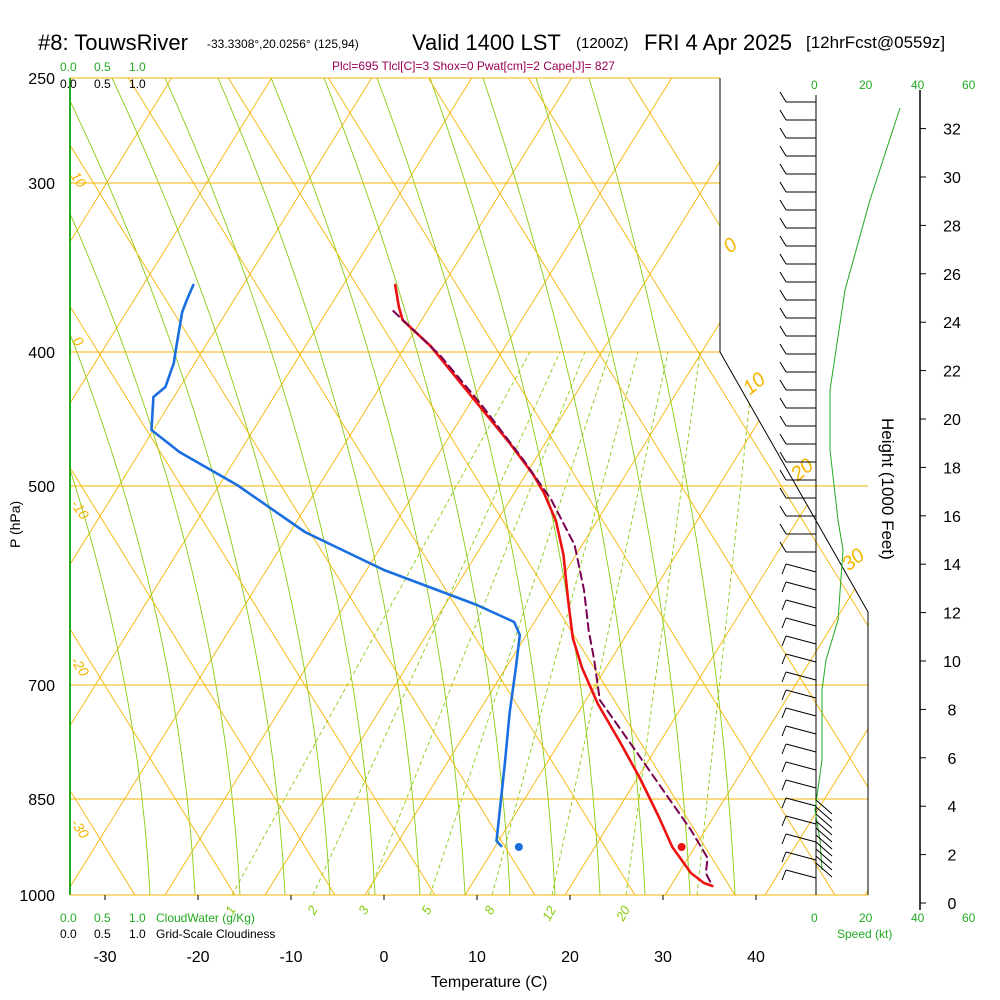  Describe the element at coordinates (102, 84) in the screenshot. I see `cloud-top2-05: 0.5` at that location.